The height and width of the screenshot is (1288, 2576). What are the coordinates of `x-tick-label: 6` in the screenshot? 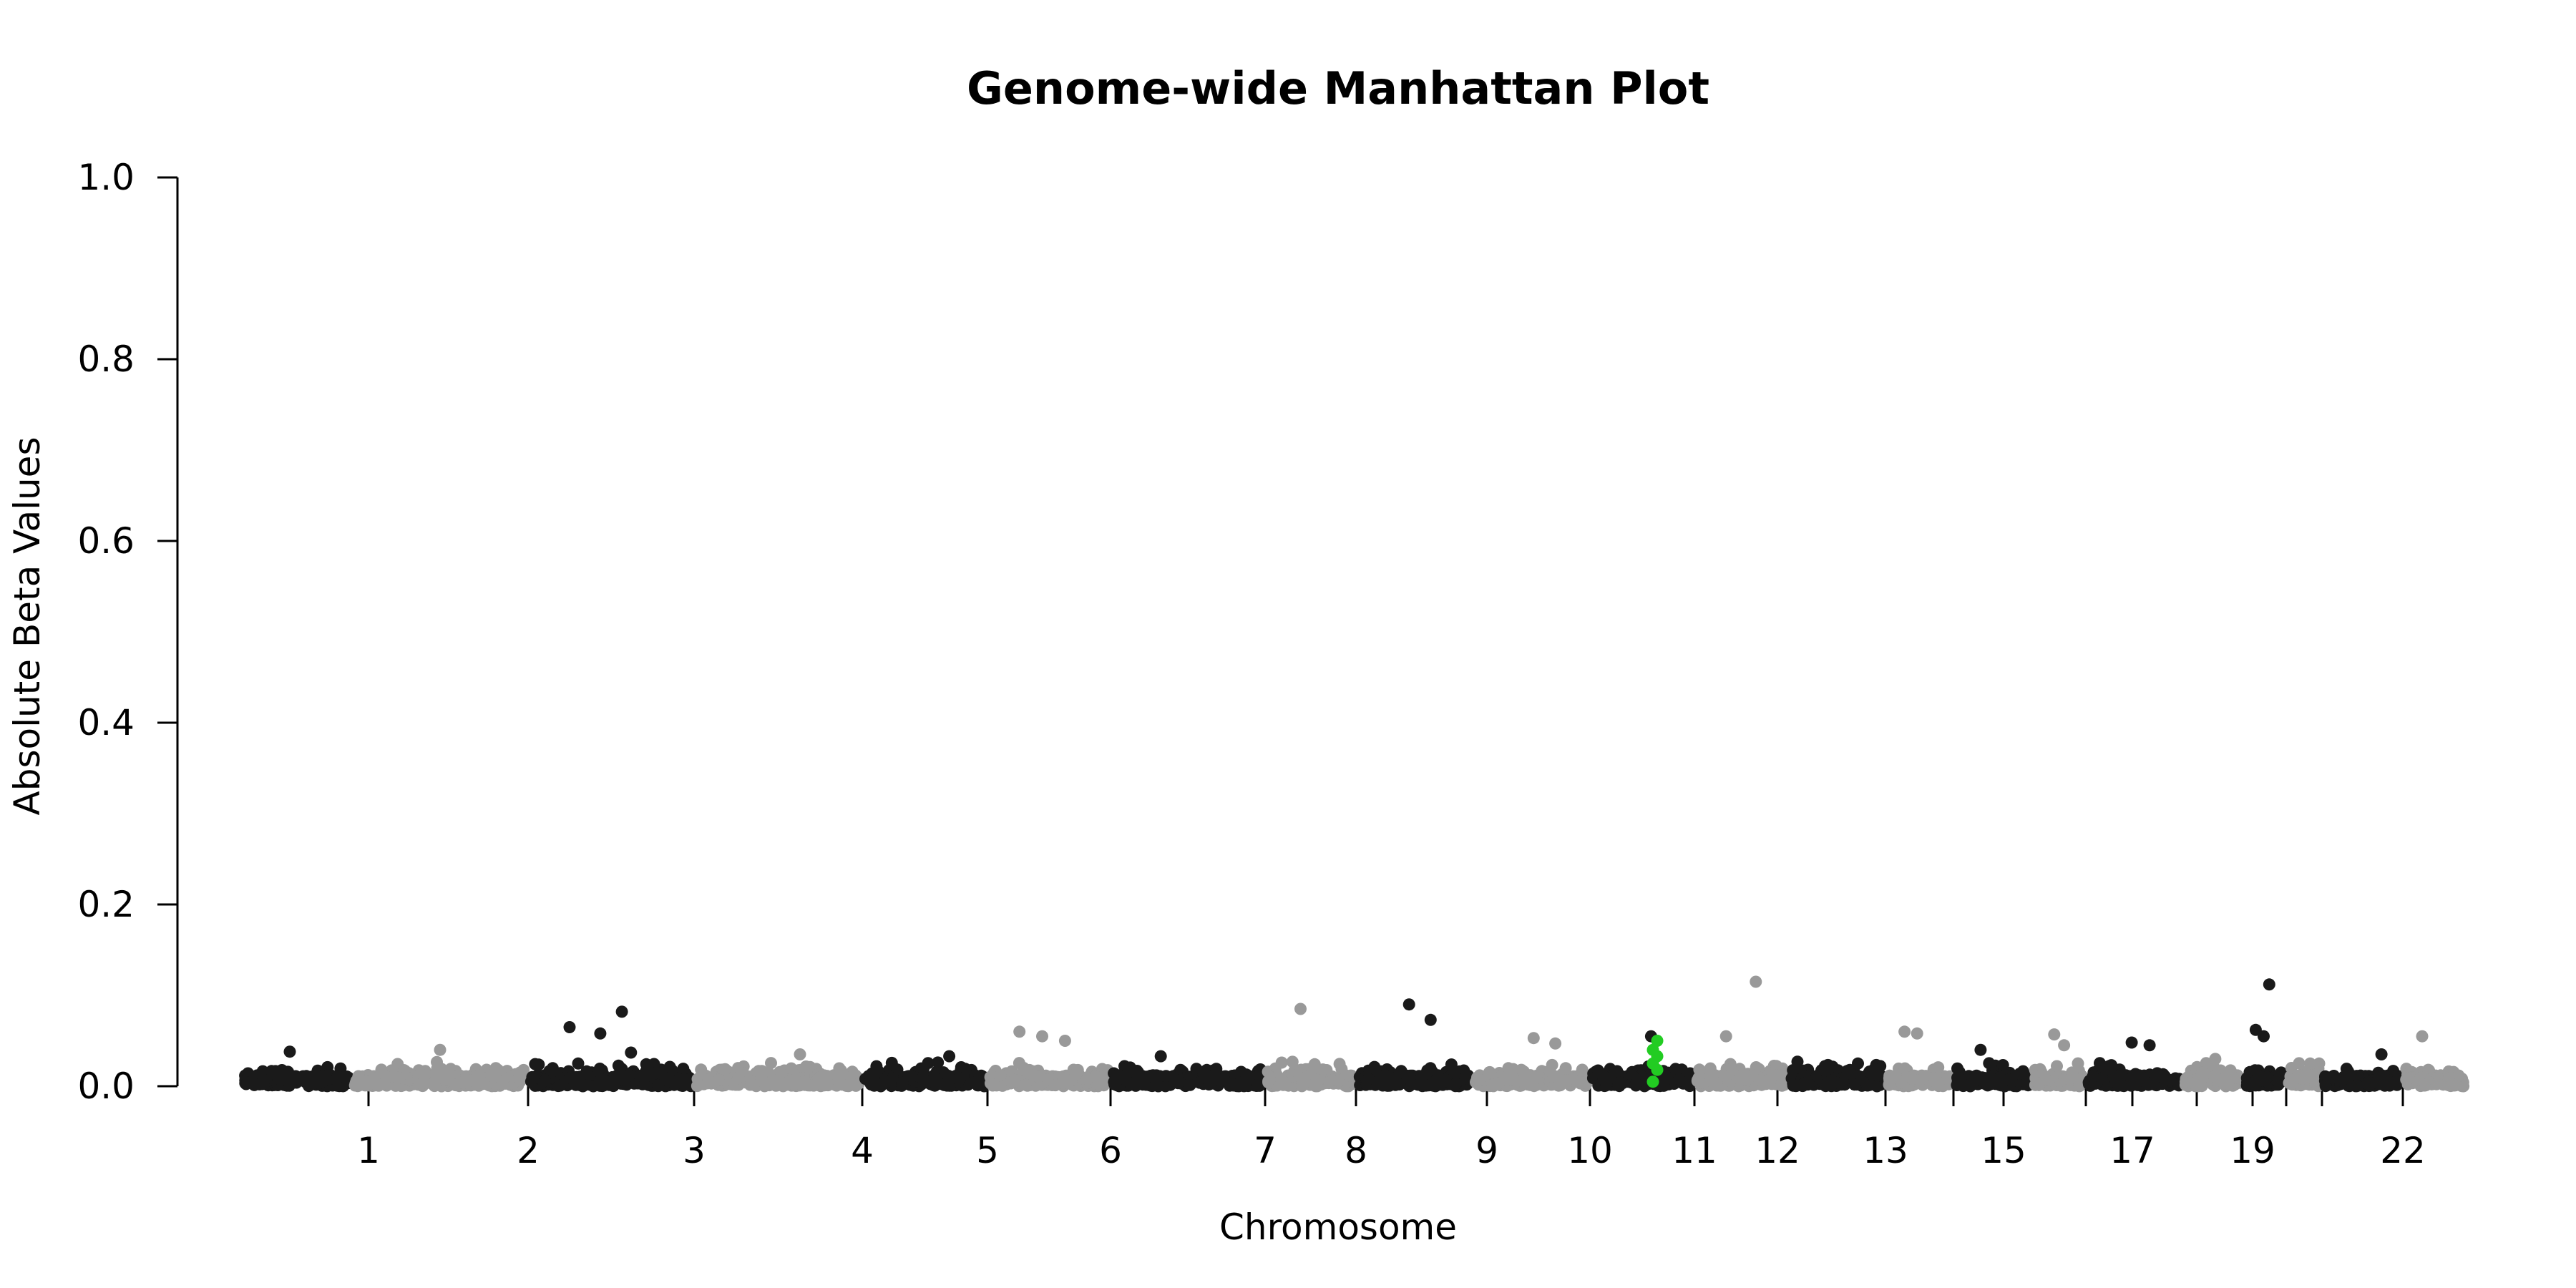 It's located at (1110, 1150).